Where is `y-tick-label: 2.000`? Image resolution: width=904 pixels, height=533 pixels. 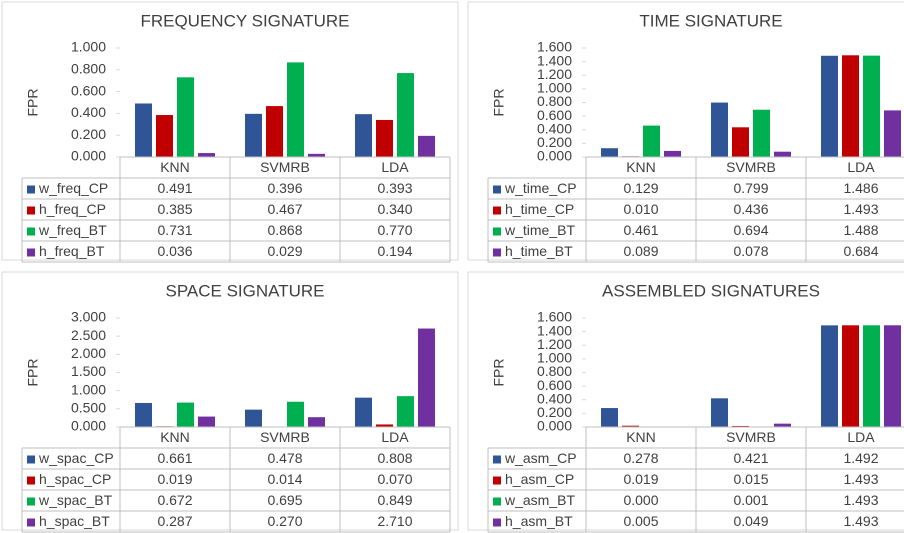 y-tick-label: 2.000 is located at coordinates (88, 353).